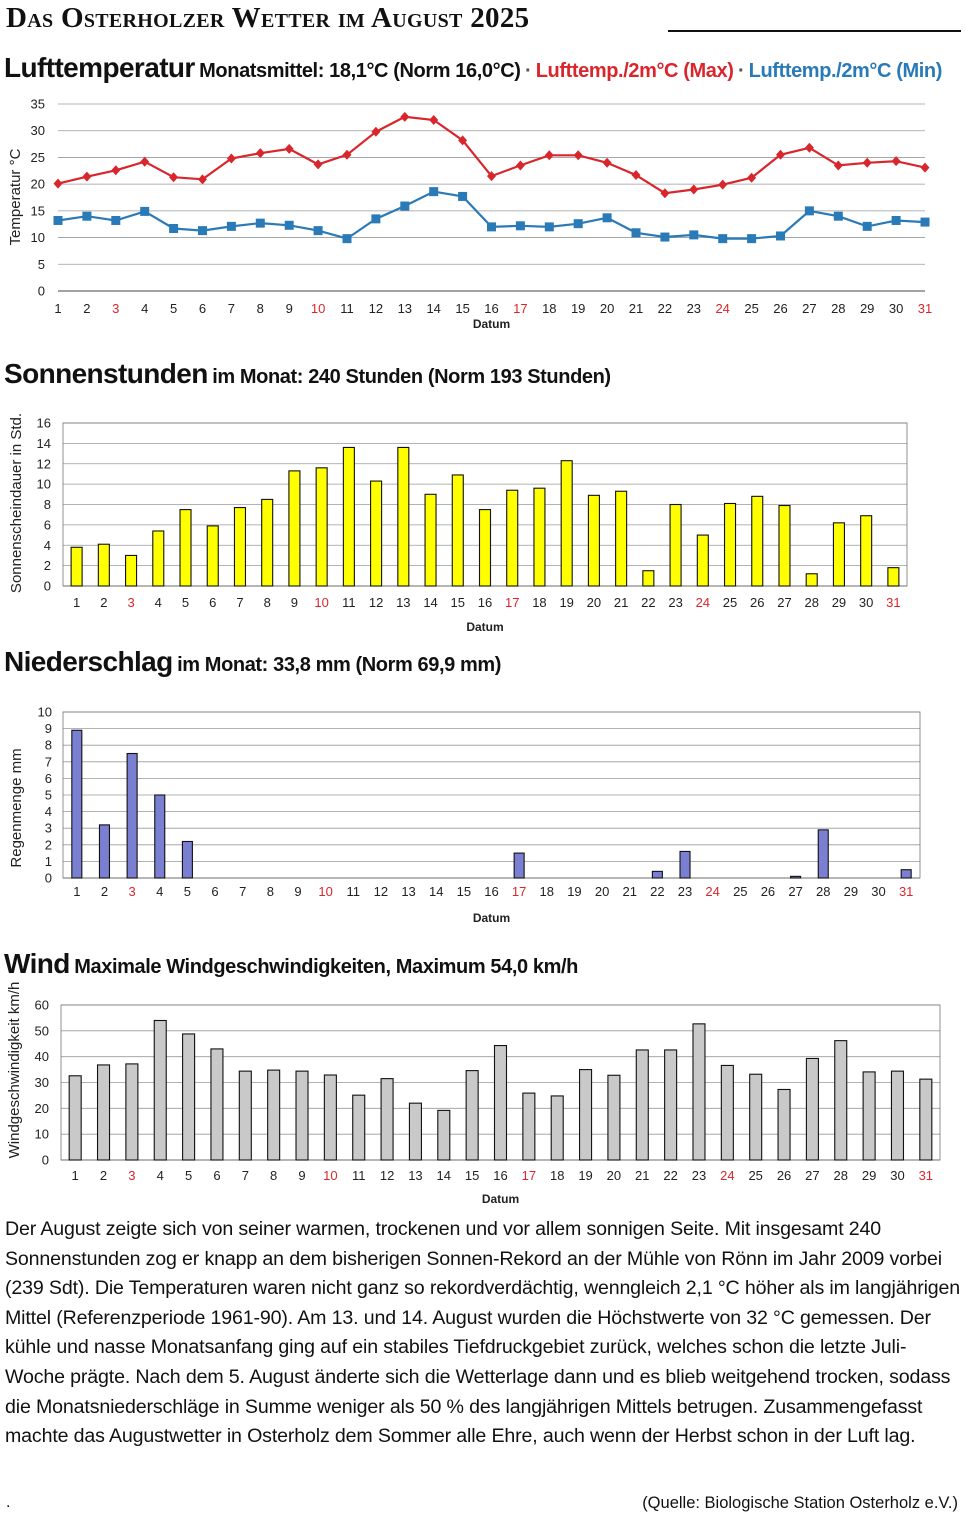 The image size is (966, 1517). I want to click on x-tick-label: 22, so click(657, 891).